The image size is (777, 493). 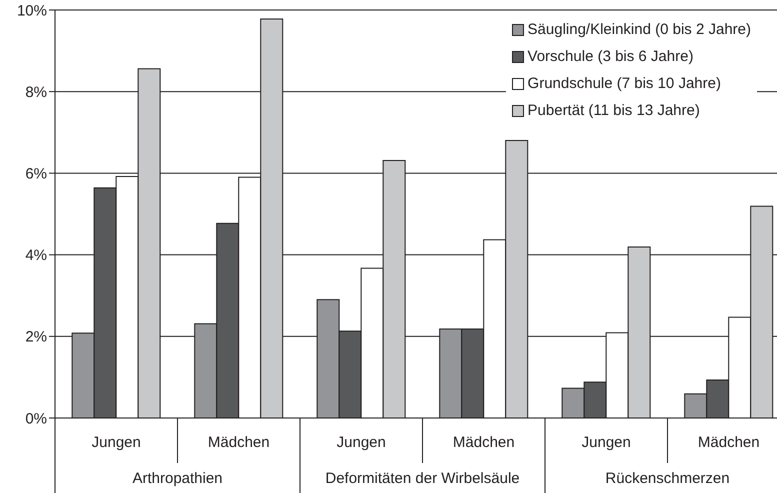 What do you see at coordinates (614, 110) in the screenshot?
I see `legend-label: Pubertät (11 bis 13 Jahre)` at bounding box center [614, 110].